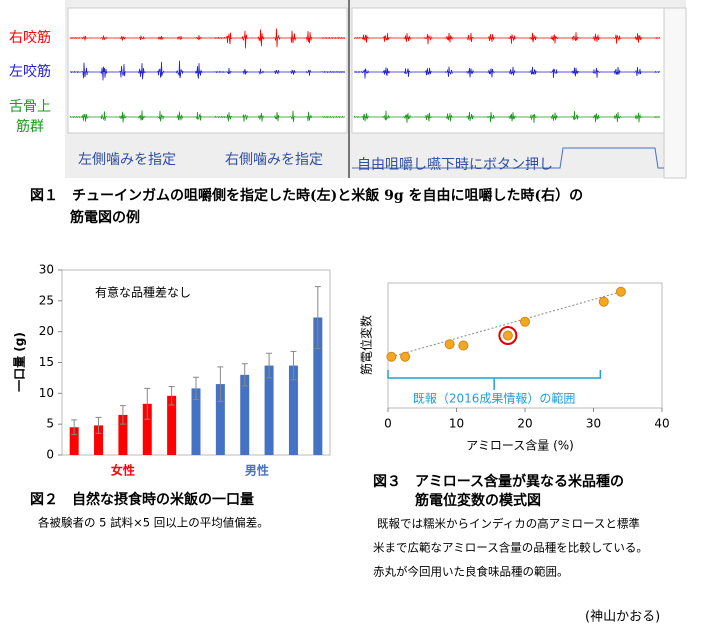 The image size is (705, 633). Describe the element at coordinates (50, 455) in the screenshot. I see `y-tick-label: 0` at that location.